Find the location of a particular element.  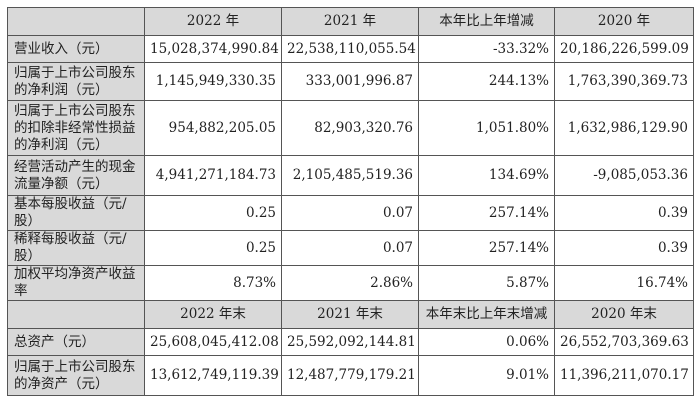

table-cell: 82,903,320.76 is located at coordinates (350, 128).